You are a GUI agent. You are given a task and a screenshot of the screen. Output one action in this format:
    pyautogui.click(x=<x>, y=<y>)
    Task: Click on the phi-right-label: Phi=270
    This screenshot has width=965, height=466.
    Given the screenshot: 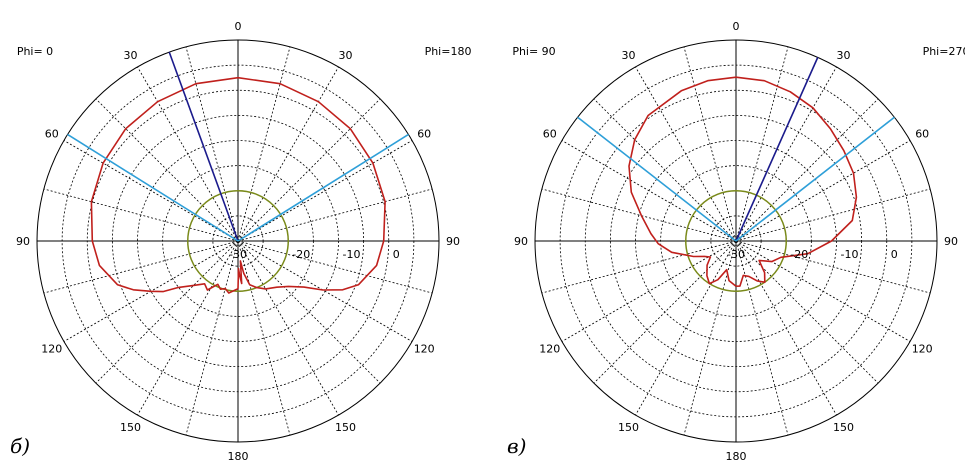 What is the action you would take?
    pyautogui.click(x=944, y=51)
    